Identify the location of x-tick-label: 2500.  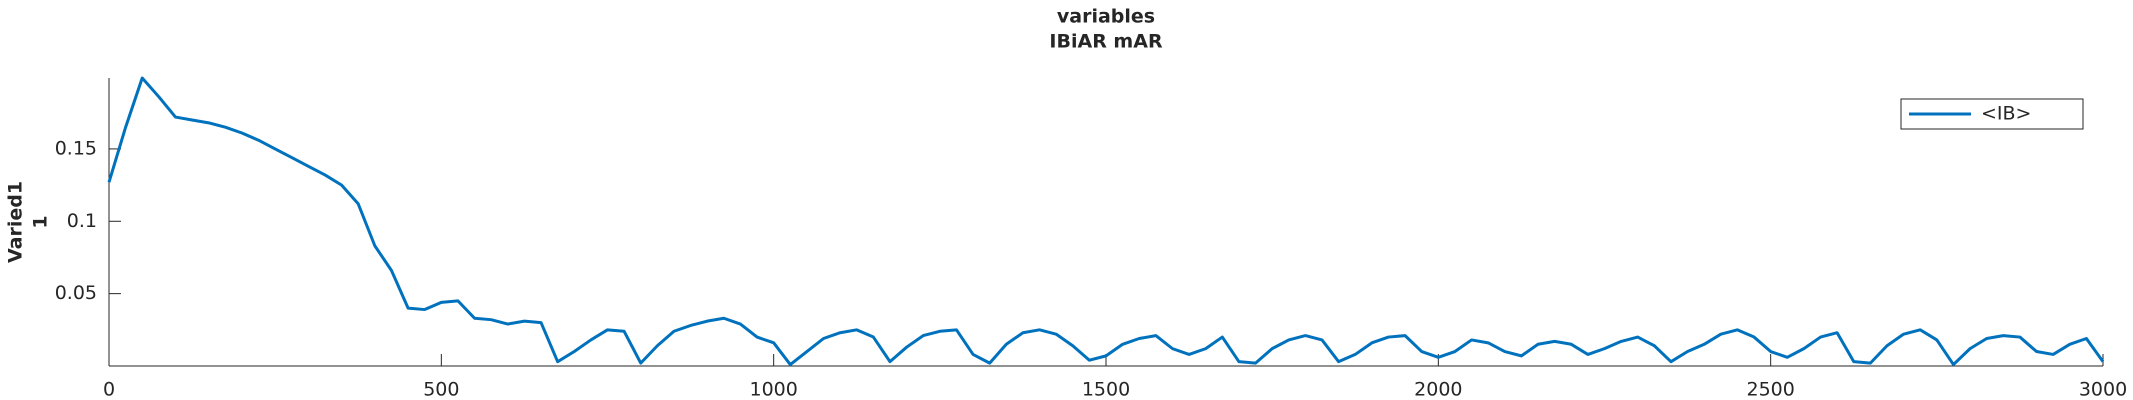
(1770, 389).